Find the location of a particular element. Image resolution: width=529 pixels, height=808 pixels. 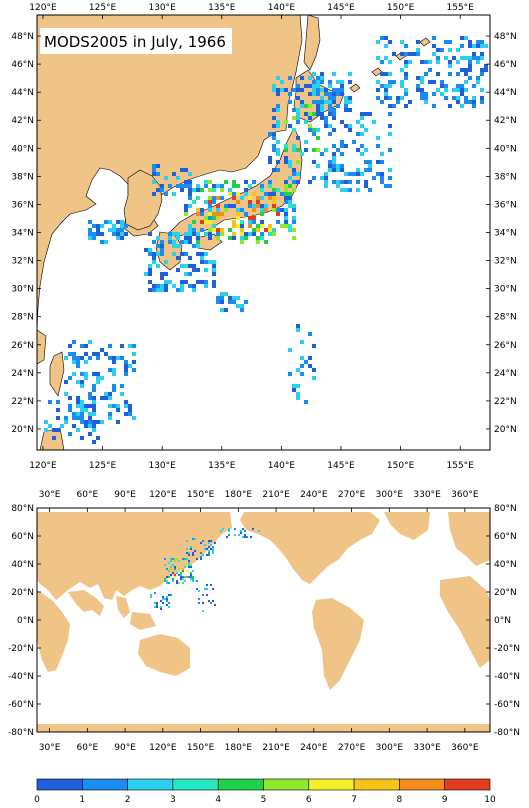

lon-tick-label: 300°E is located at coordinates (390, 495).